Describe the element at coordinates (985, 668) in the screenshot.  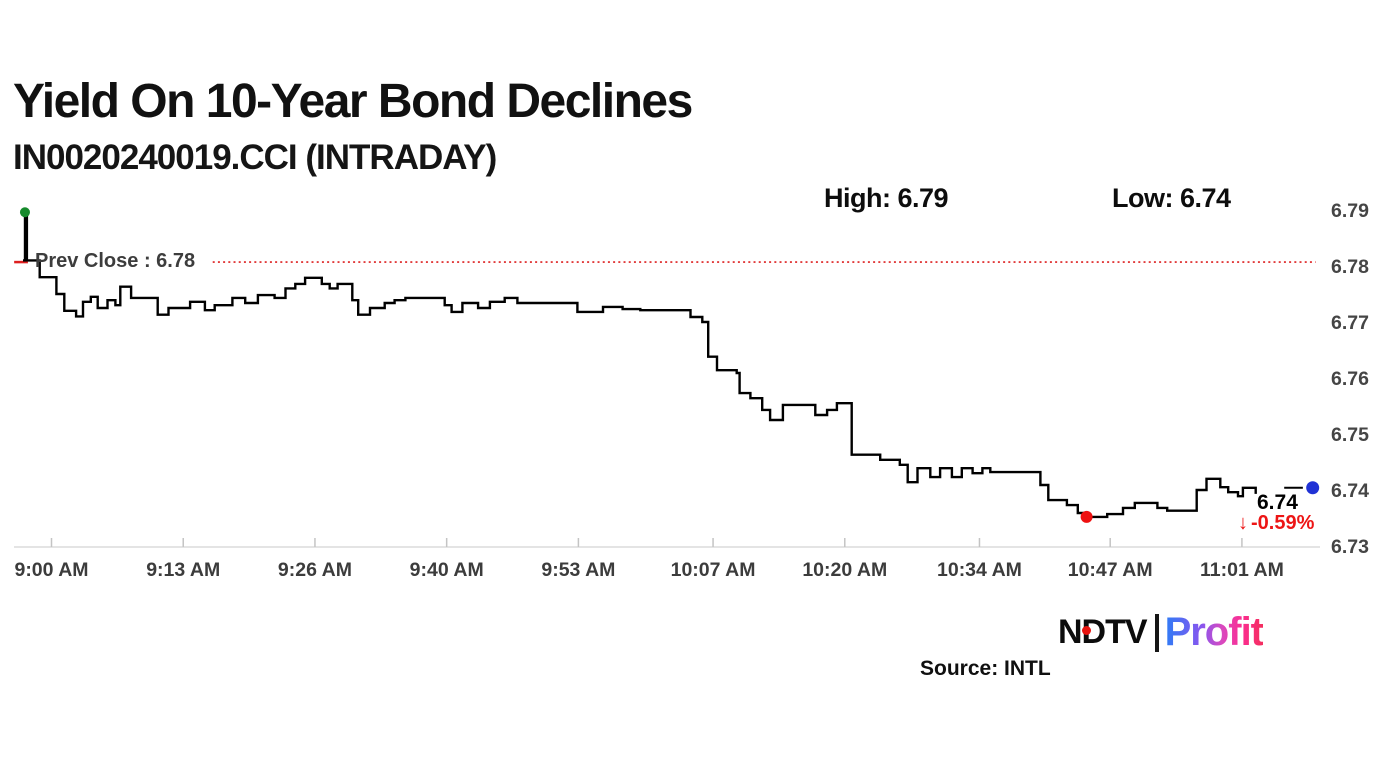
I see `source-label: Source: INTL` at that location.